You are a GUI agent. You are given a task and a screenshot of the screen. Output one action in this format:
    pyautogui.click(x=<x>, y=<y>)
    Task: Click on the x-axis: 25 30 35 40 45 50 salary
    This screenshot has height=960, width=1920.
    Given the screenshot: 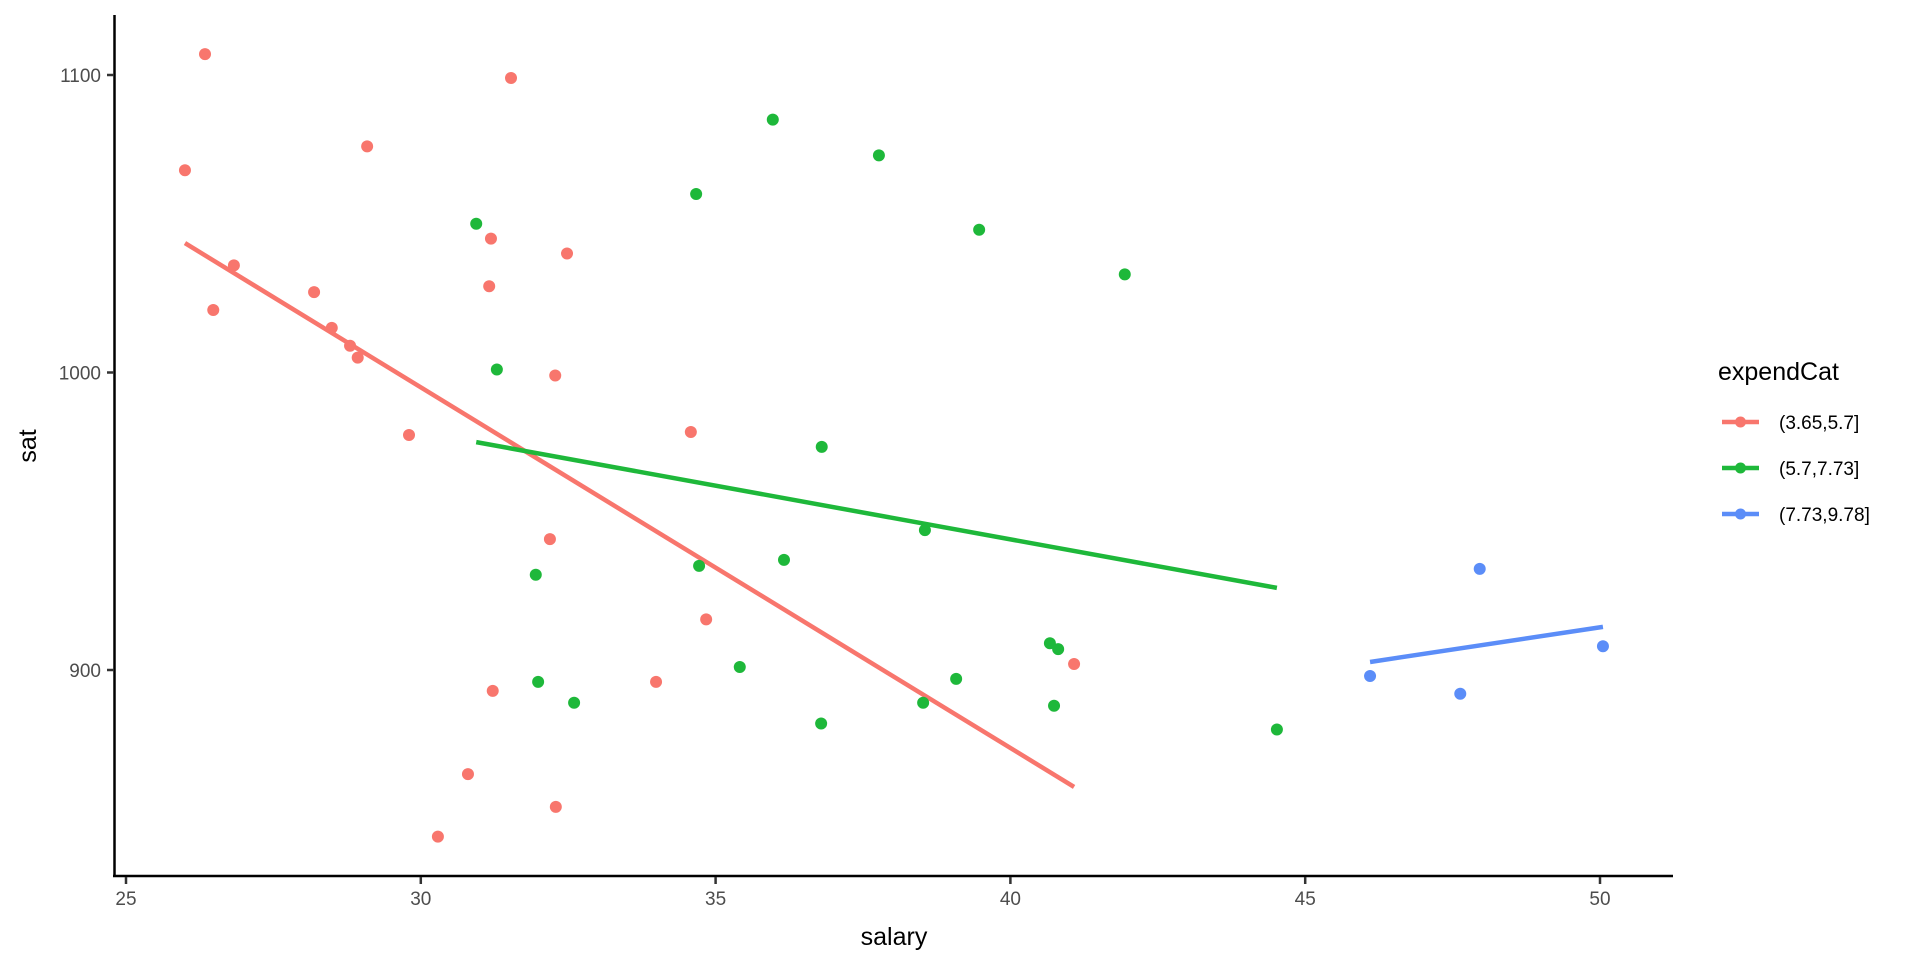 What is the action you would take?
    pyautogui.click(x=893, y=912)
    